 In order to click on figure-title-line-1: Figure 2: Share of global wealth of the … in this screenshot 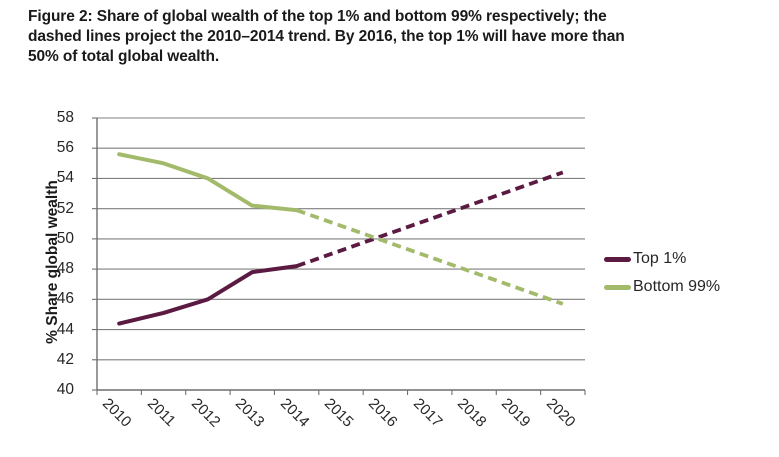, I will do `click(317, 16)`.